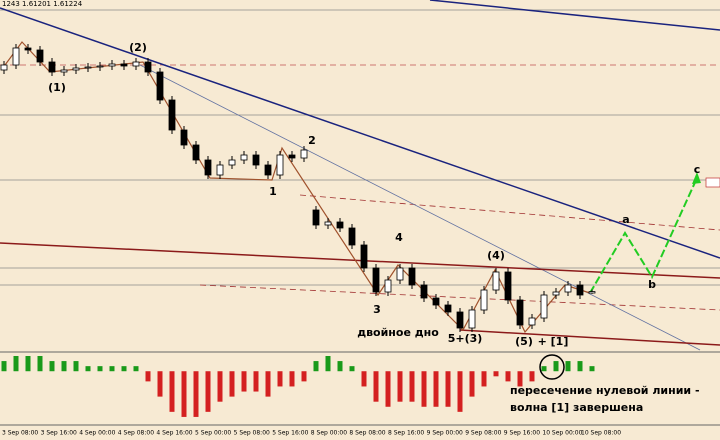 This screenshot has width=720, height=440. I want to click on x-tick-label: 9 Sep 08:00, so click(483, 433).